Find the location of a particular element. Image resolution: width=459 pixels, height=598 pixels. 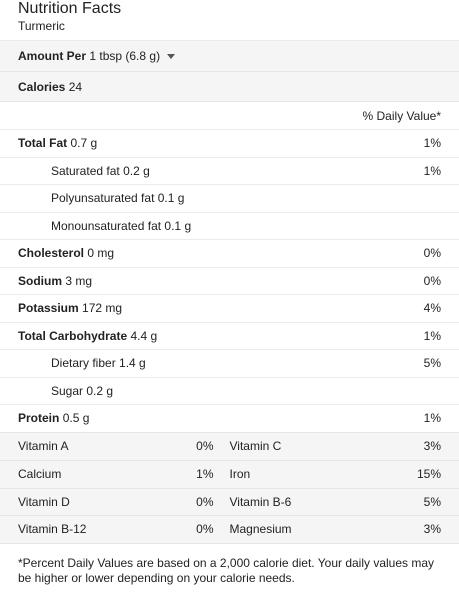

nutrient-amount: 172 mg is located at coordinates (102, 308).